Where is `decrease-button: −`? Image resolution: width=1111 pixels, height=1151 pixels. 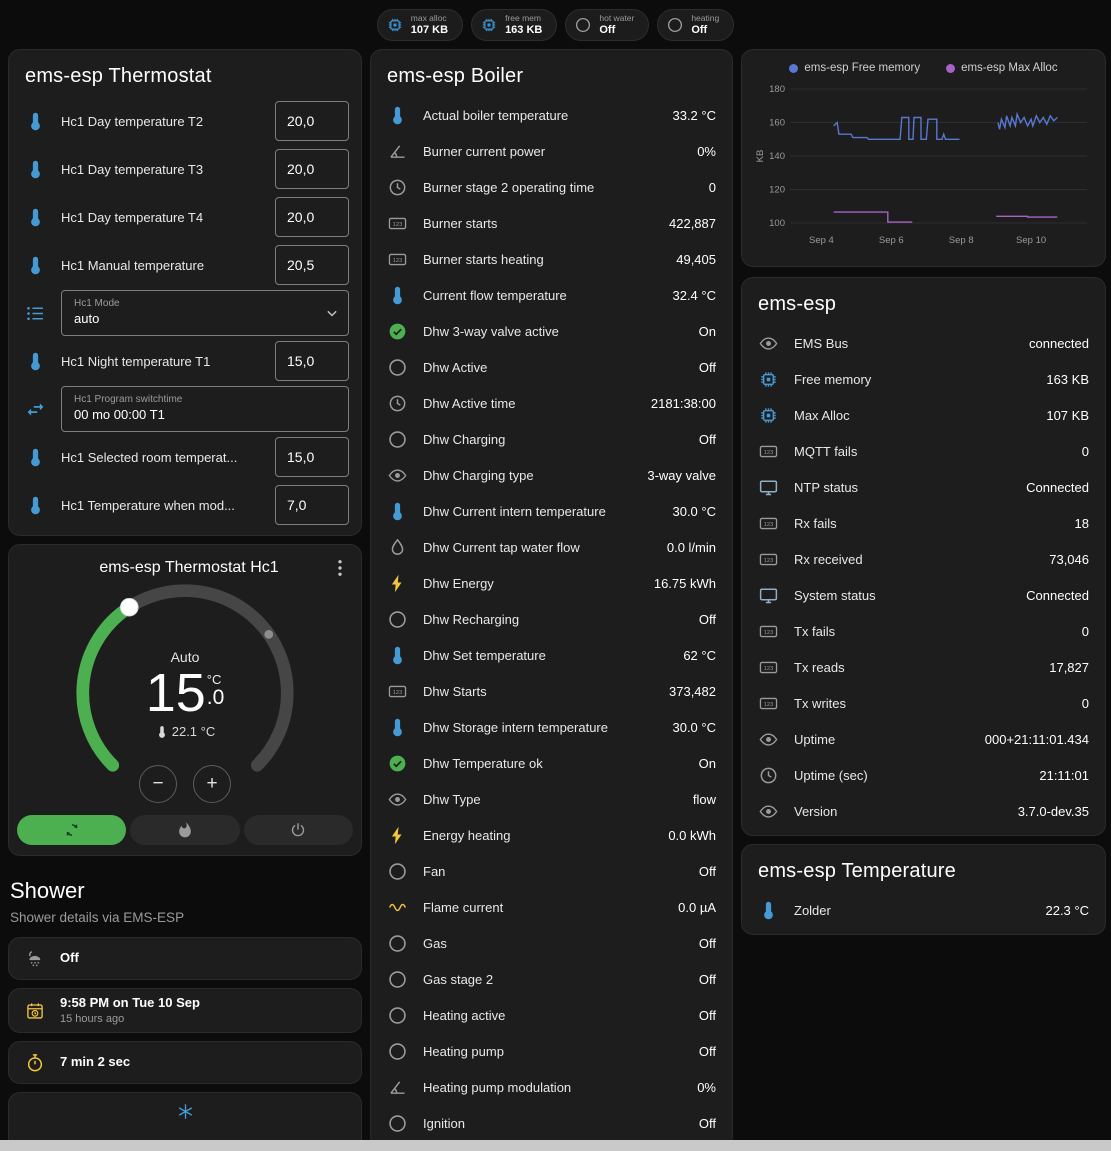
decrease-button: − is located at coordinates (158, 784).